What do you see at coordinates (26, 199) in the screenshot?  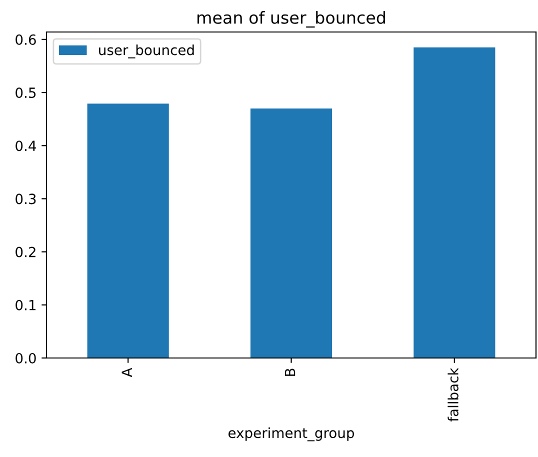 I see `y-tick-label: 0.3` at bounding box center [26, 199].